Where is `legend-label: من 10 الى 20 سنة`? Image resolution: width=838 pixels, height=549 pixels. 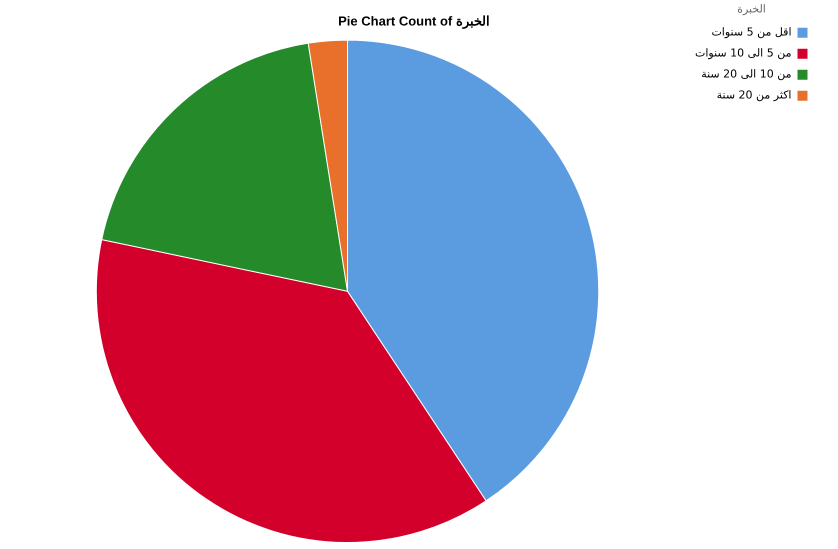 legend-label: من 10 الى 20 سنة is located at coordinates (746, 74).